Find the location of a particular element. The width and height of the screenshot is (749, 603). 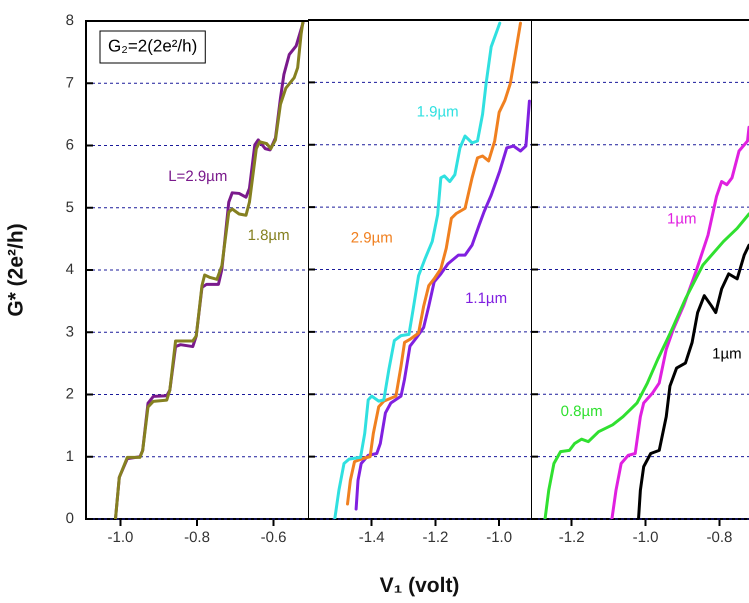

x-tick-label: -1.4 is located at coordinates (371, 537).